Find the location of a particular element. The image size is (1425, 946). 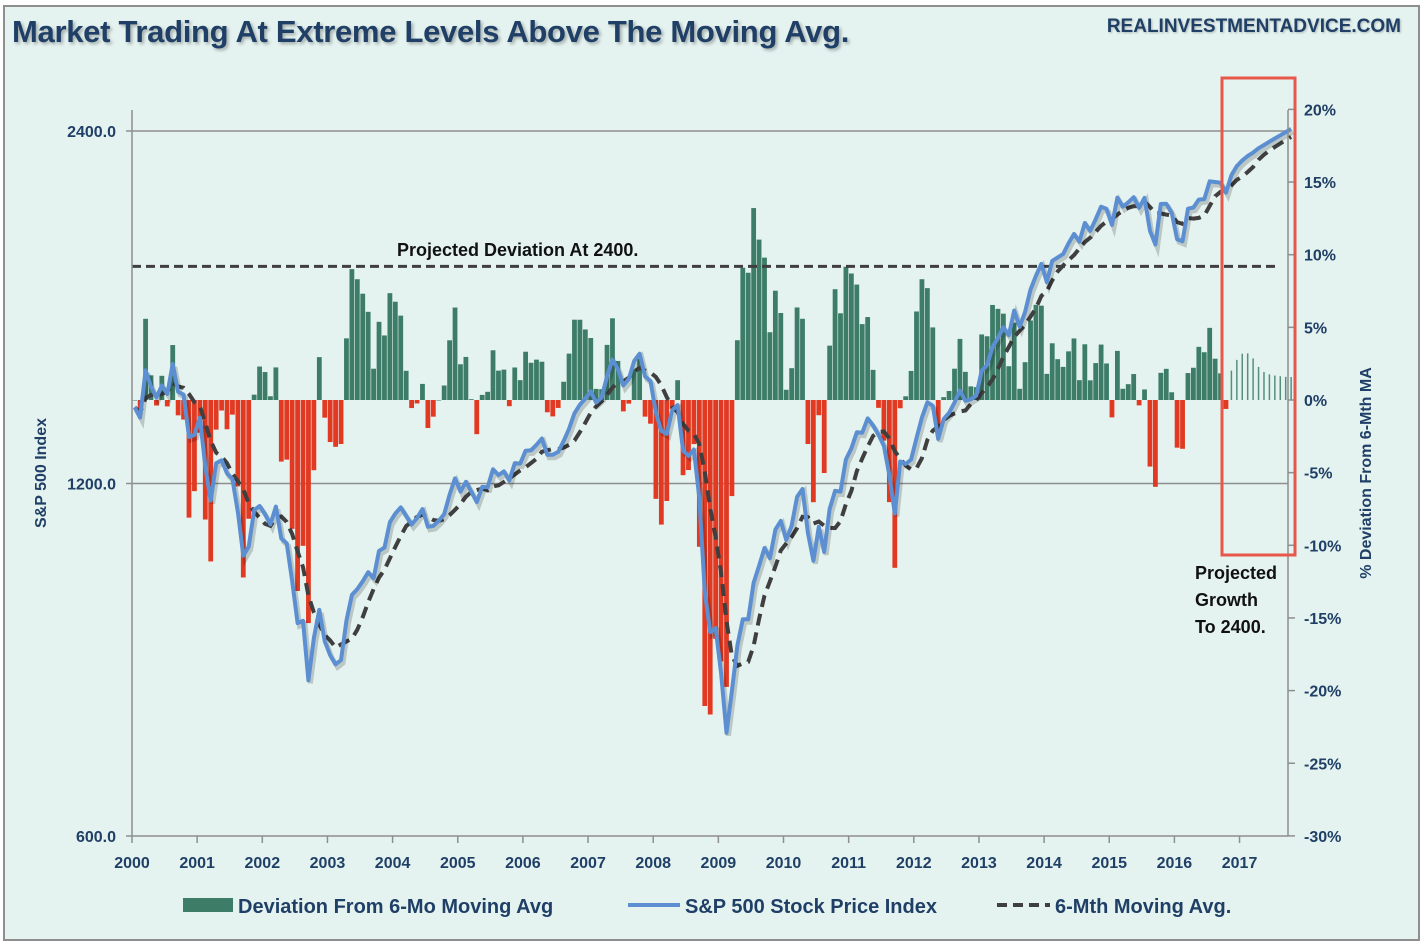

x-tick-label: 2010 is located at coordinates (784, 863).